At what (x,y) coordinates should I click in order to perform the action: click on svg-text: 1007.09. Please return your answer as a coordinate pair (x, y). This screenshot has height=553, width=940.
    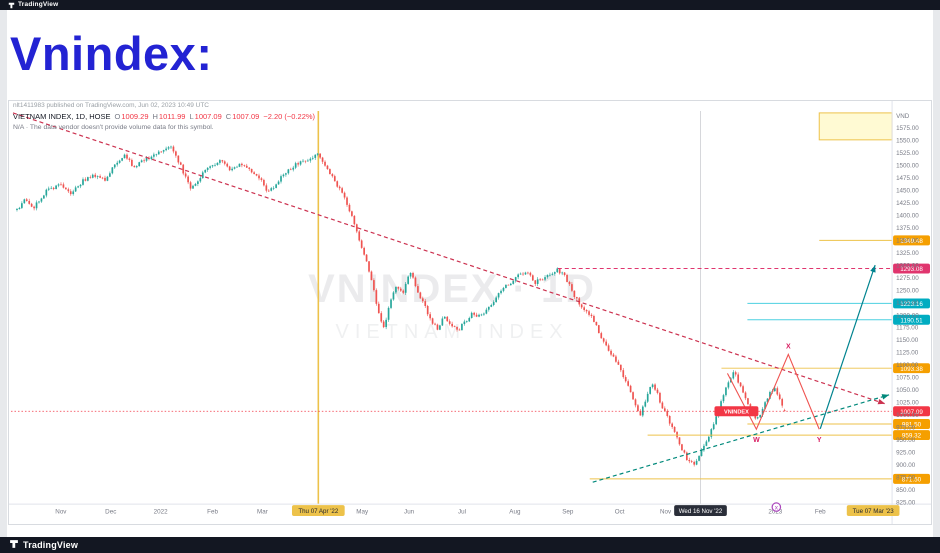
    Looking at the image, I should click on (911, 412).